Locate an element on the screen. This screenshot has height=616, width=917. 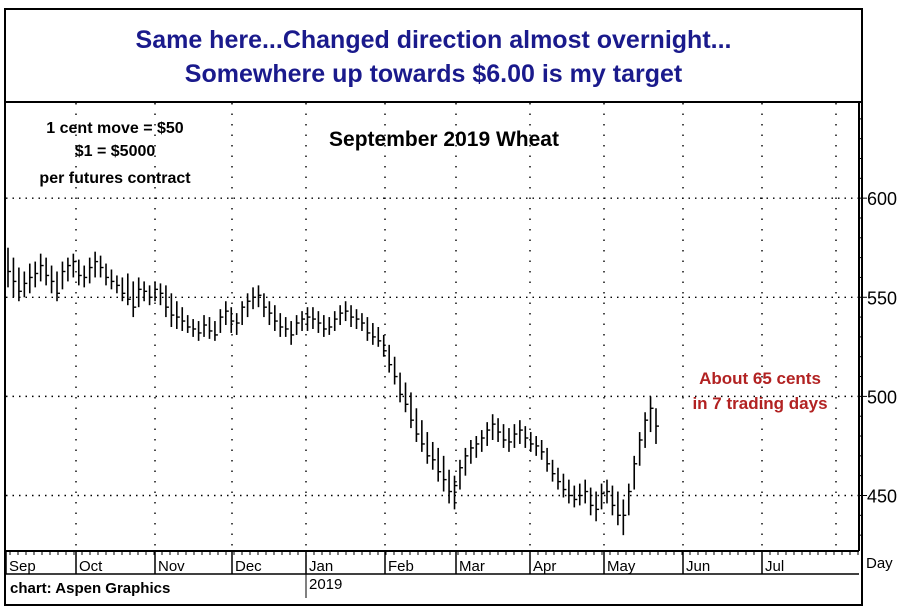
month-tick-label: Dec is located at coordinates (248, 566).